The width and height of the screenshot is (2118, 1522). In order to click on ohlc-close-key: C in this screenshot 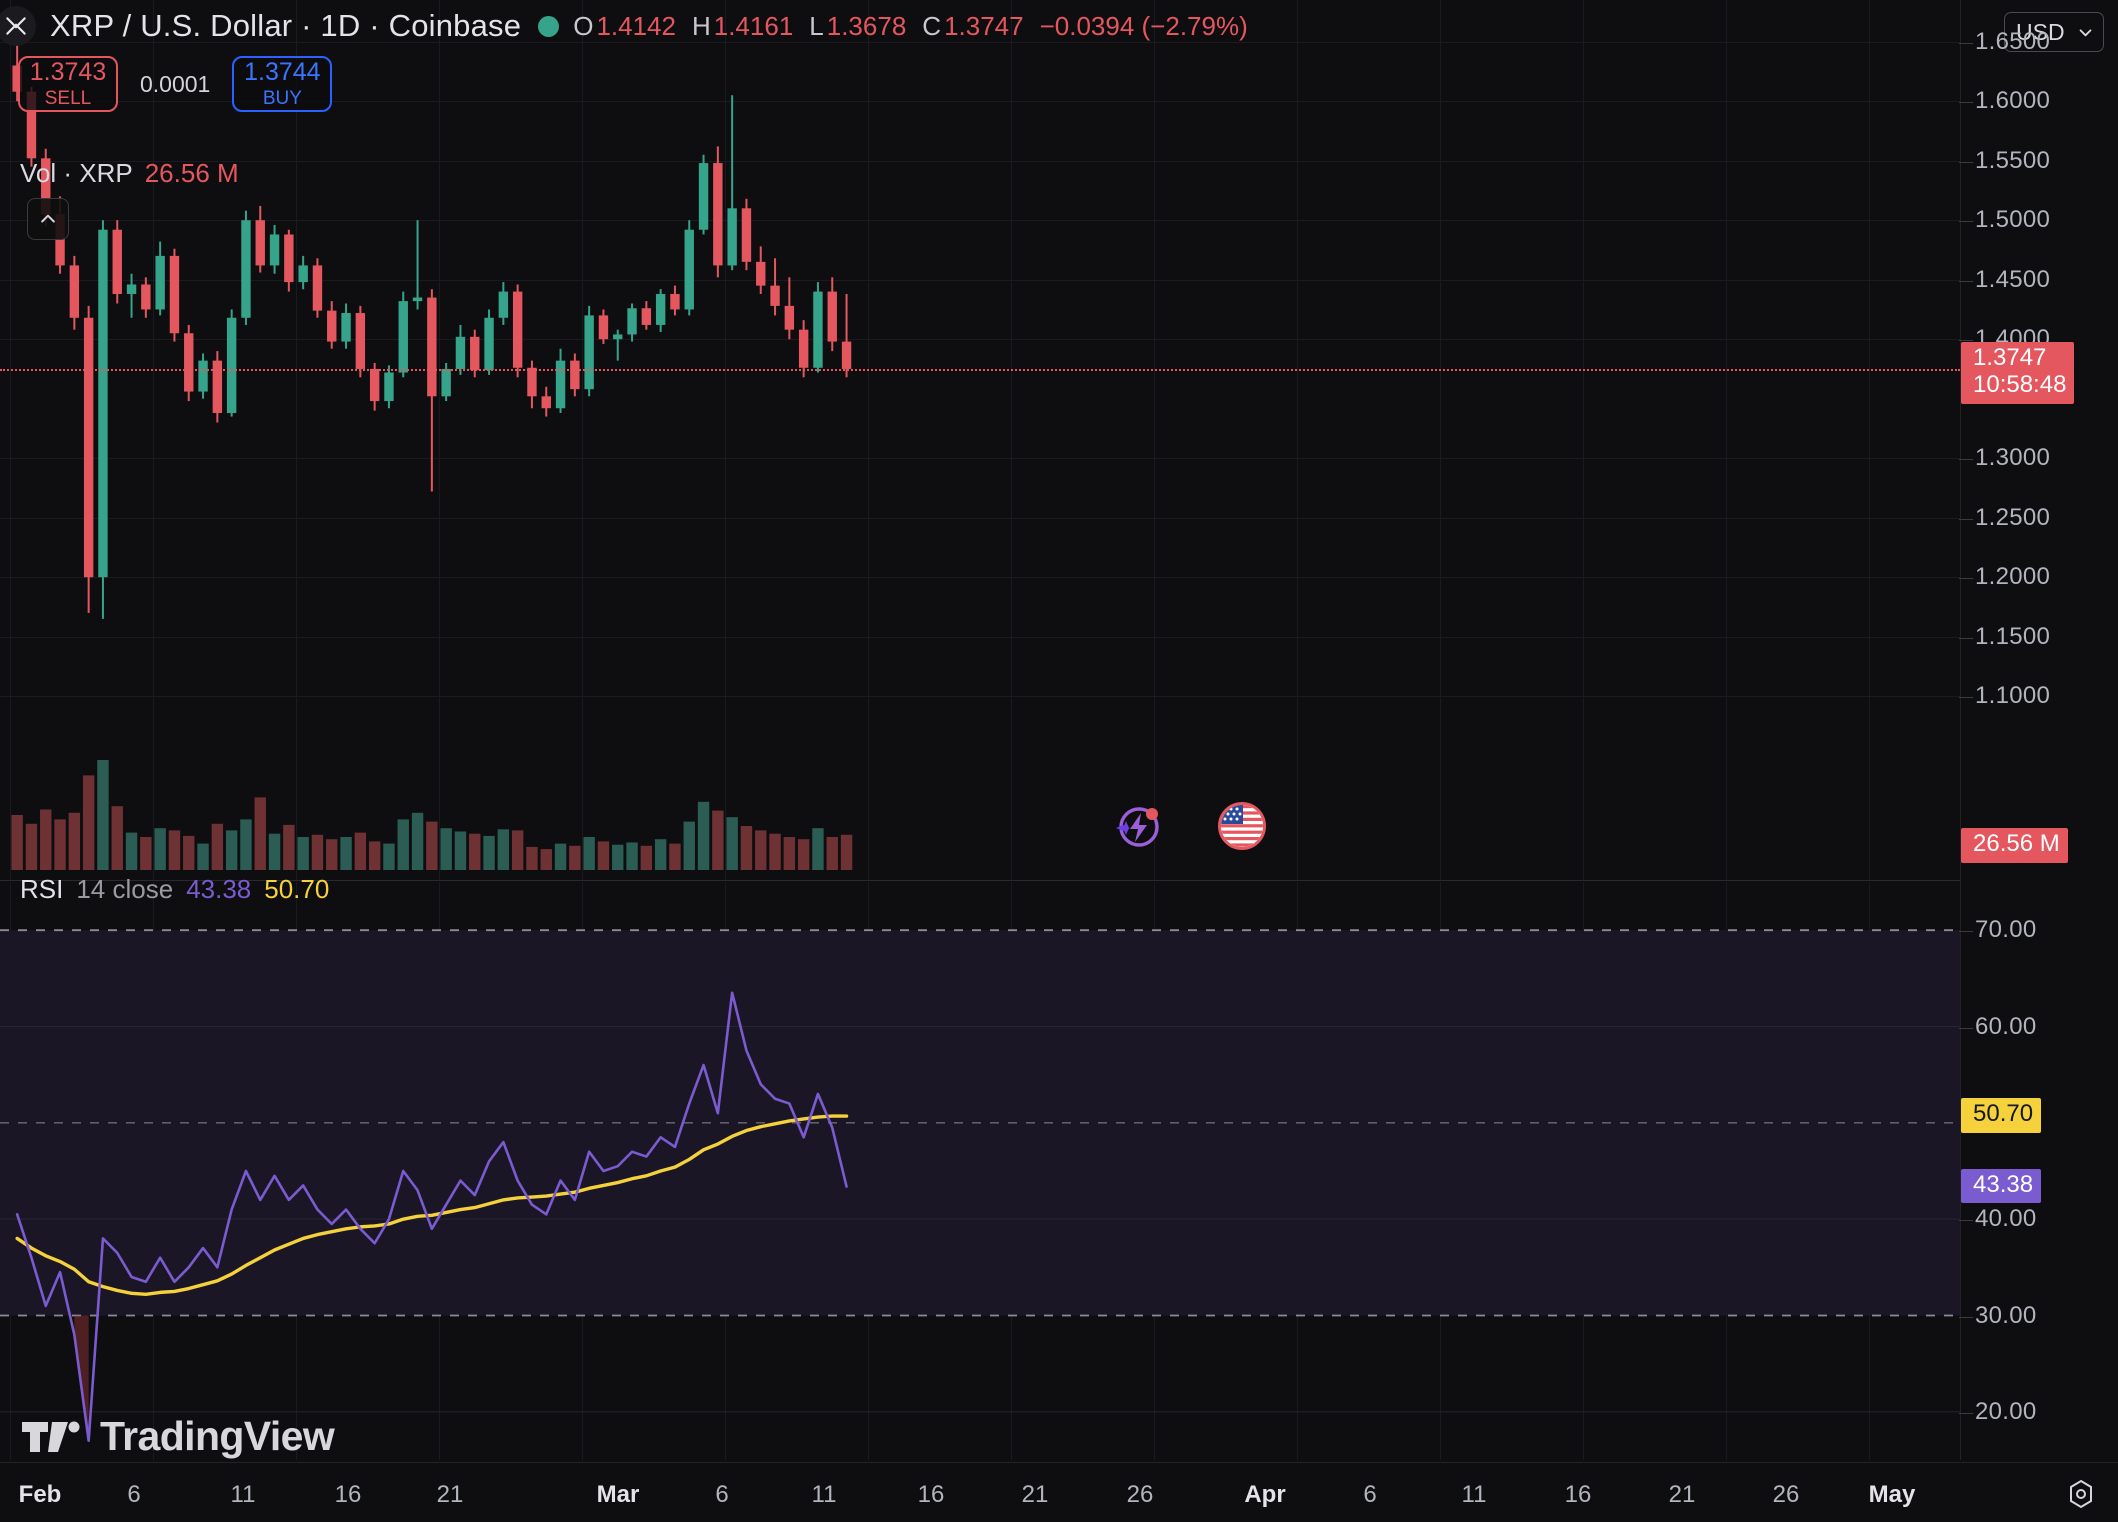, I will do `click(932, 25)`.